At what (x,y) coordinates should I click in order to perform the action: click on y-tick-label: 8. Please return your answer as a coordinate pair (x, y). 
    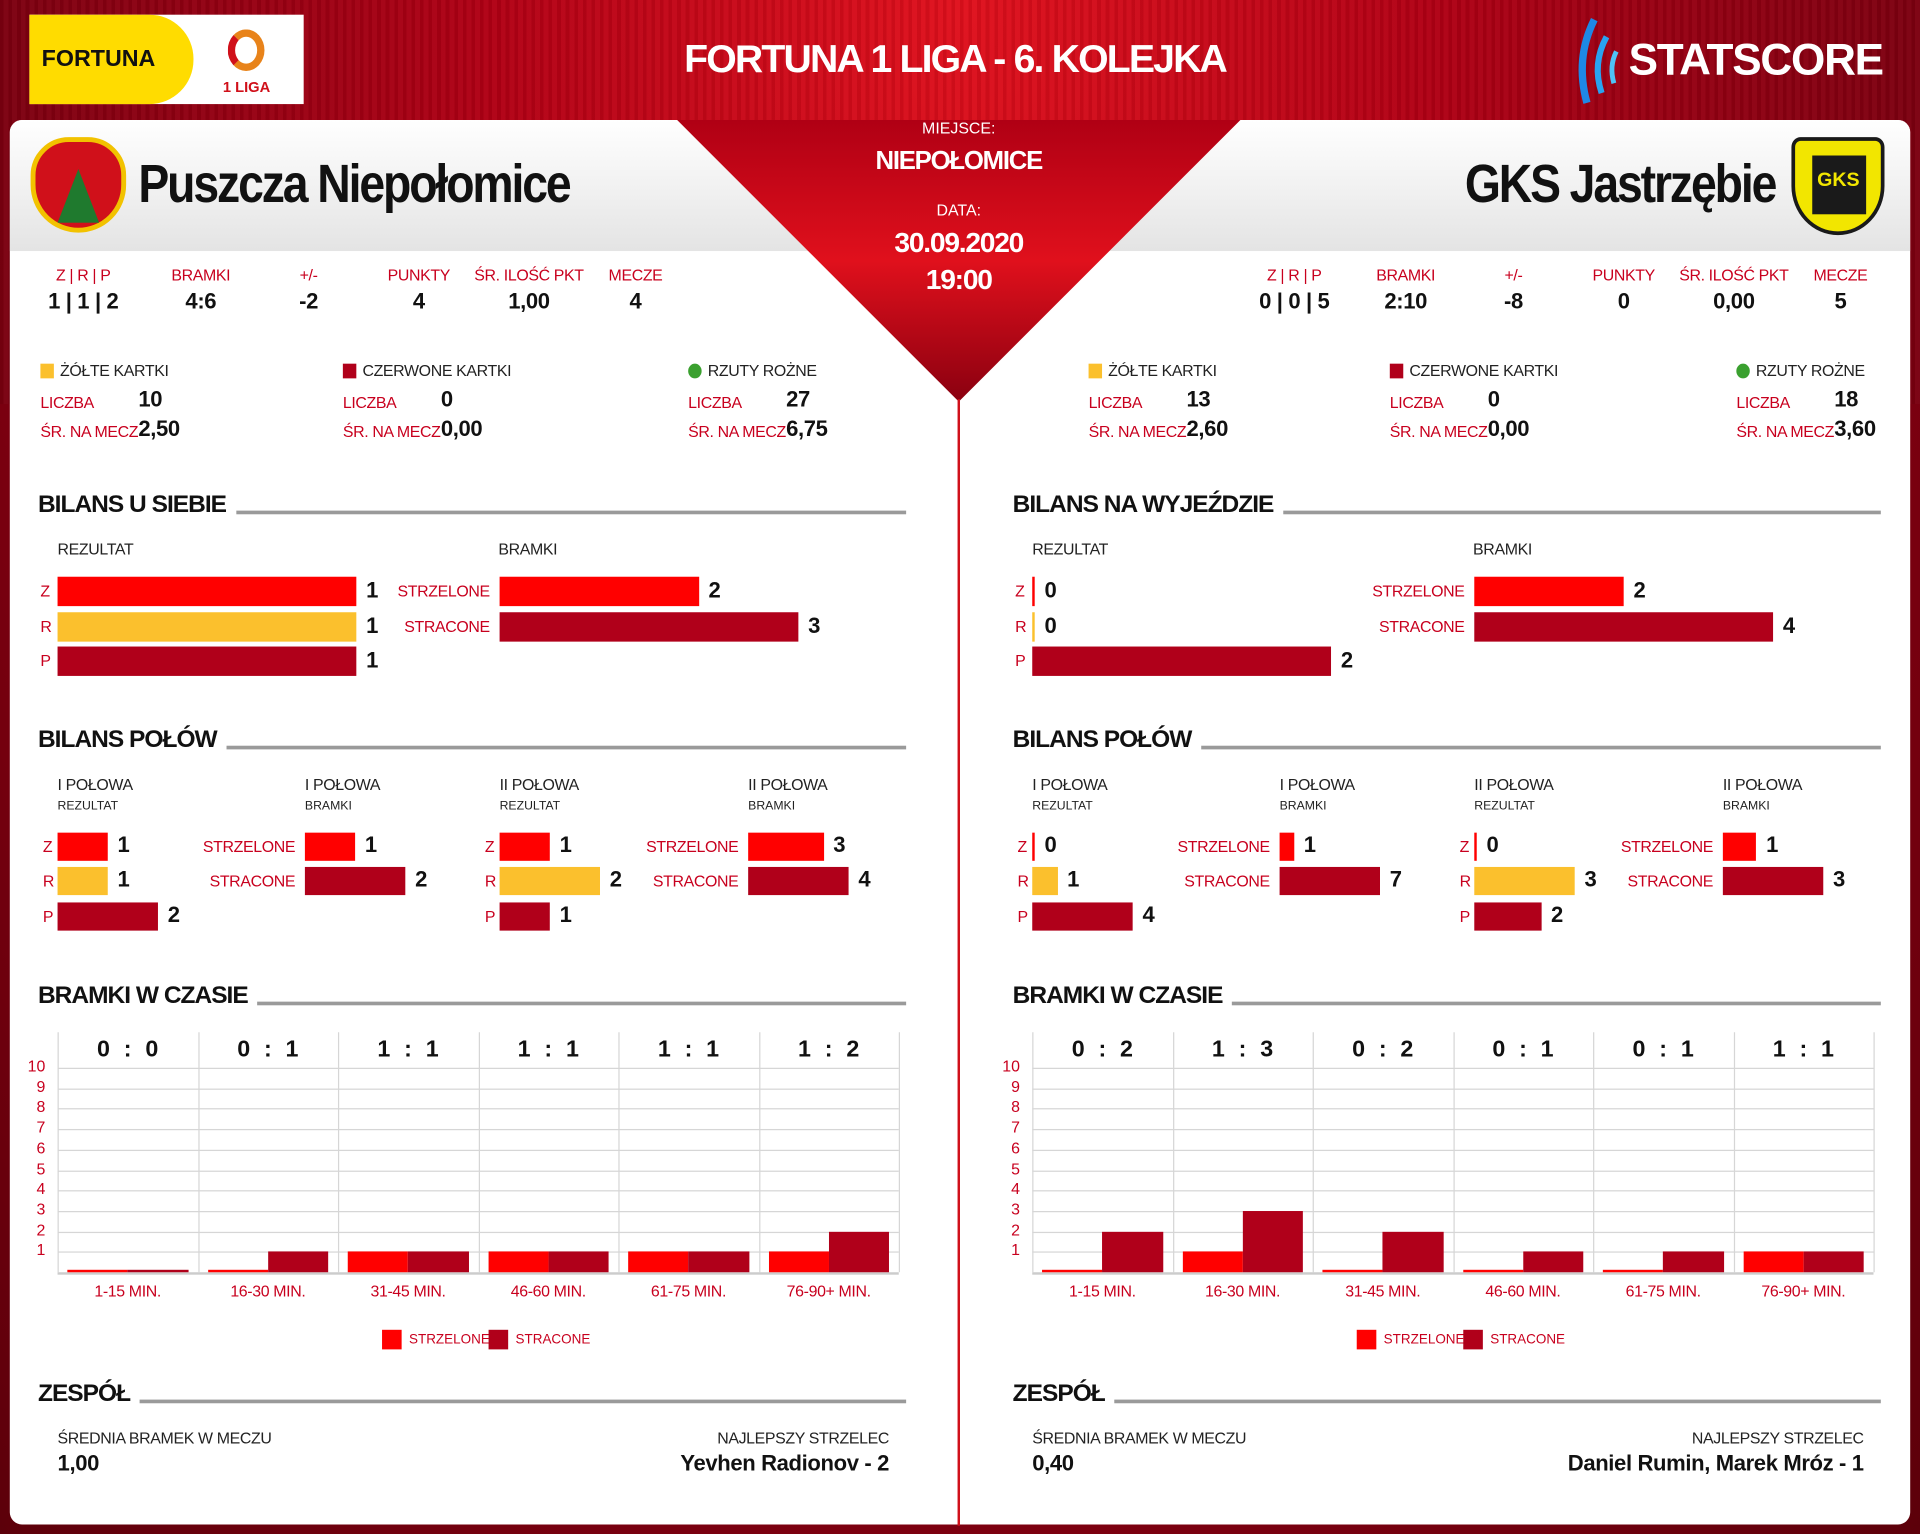
    Looking at the image, I should click on (1016, 1106).